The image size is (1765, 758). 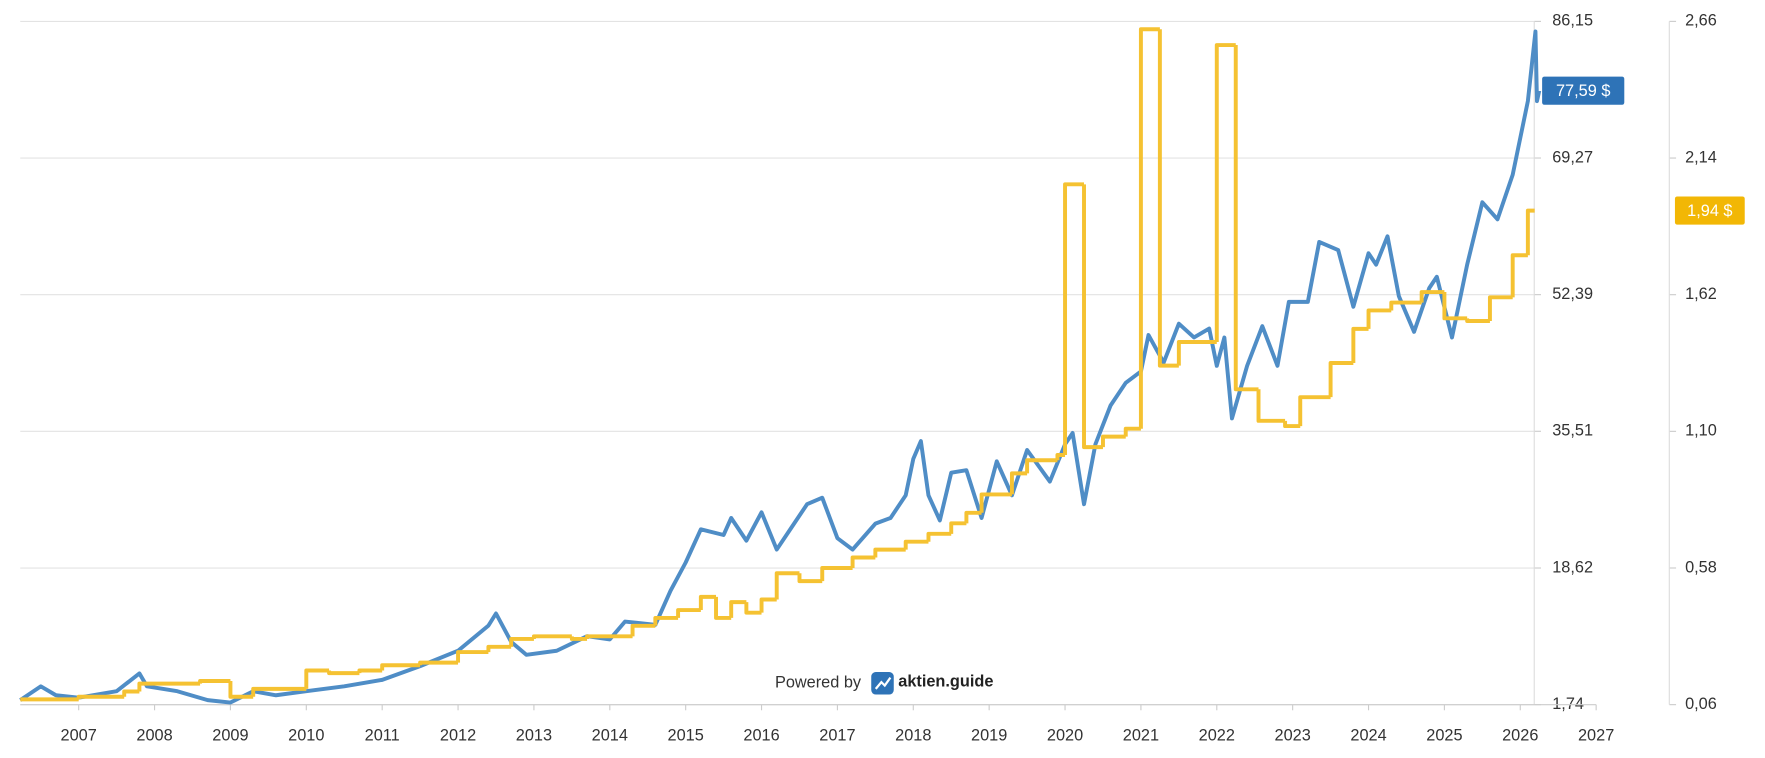 I want to click on y2-tick-label: 0,06, so click(x=1701, y=704).